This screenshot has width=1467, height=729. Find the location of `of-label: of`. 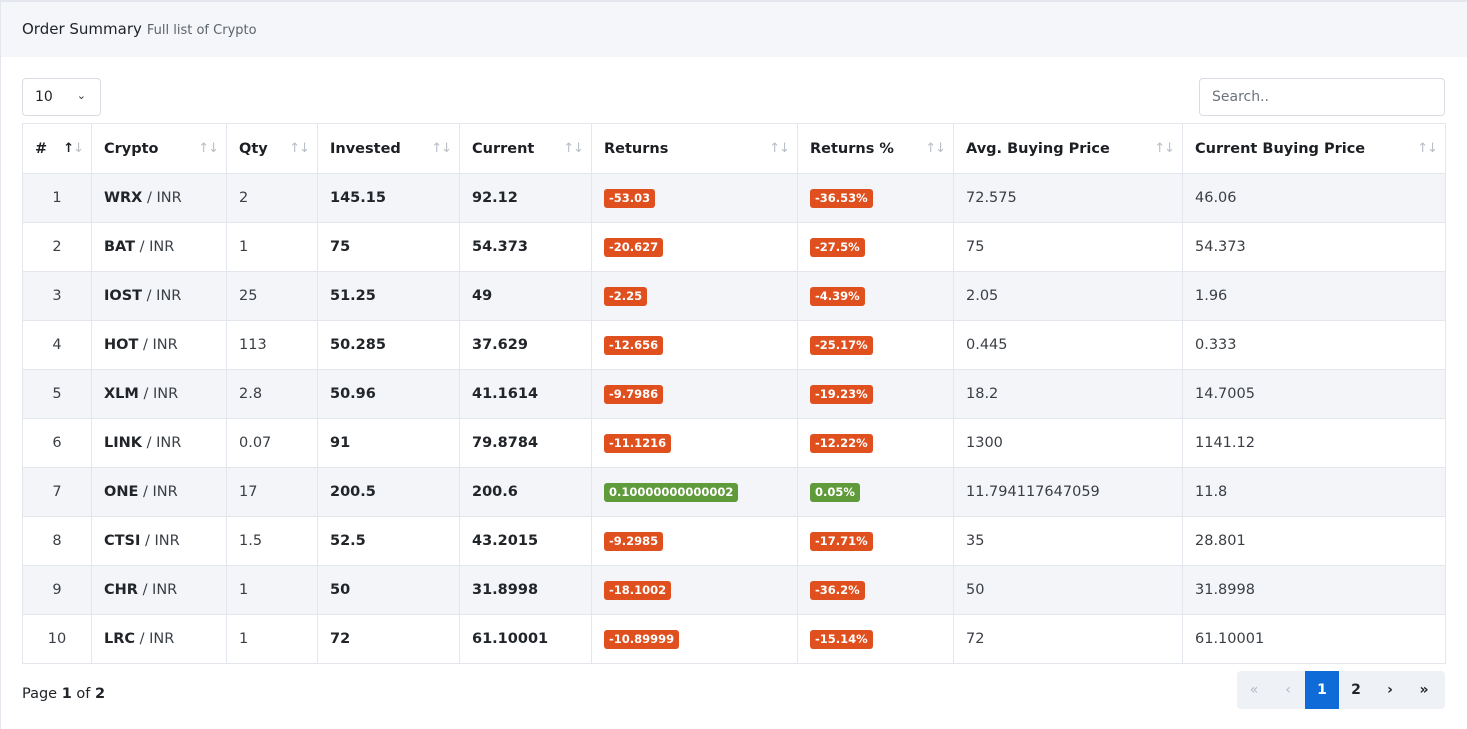

of-label: of is located at coordinates (83, 694).